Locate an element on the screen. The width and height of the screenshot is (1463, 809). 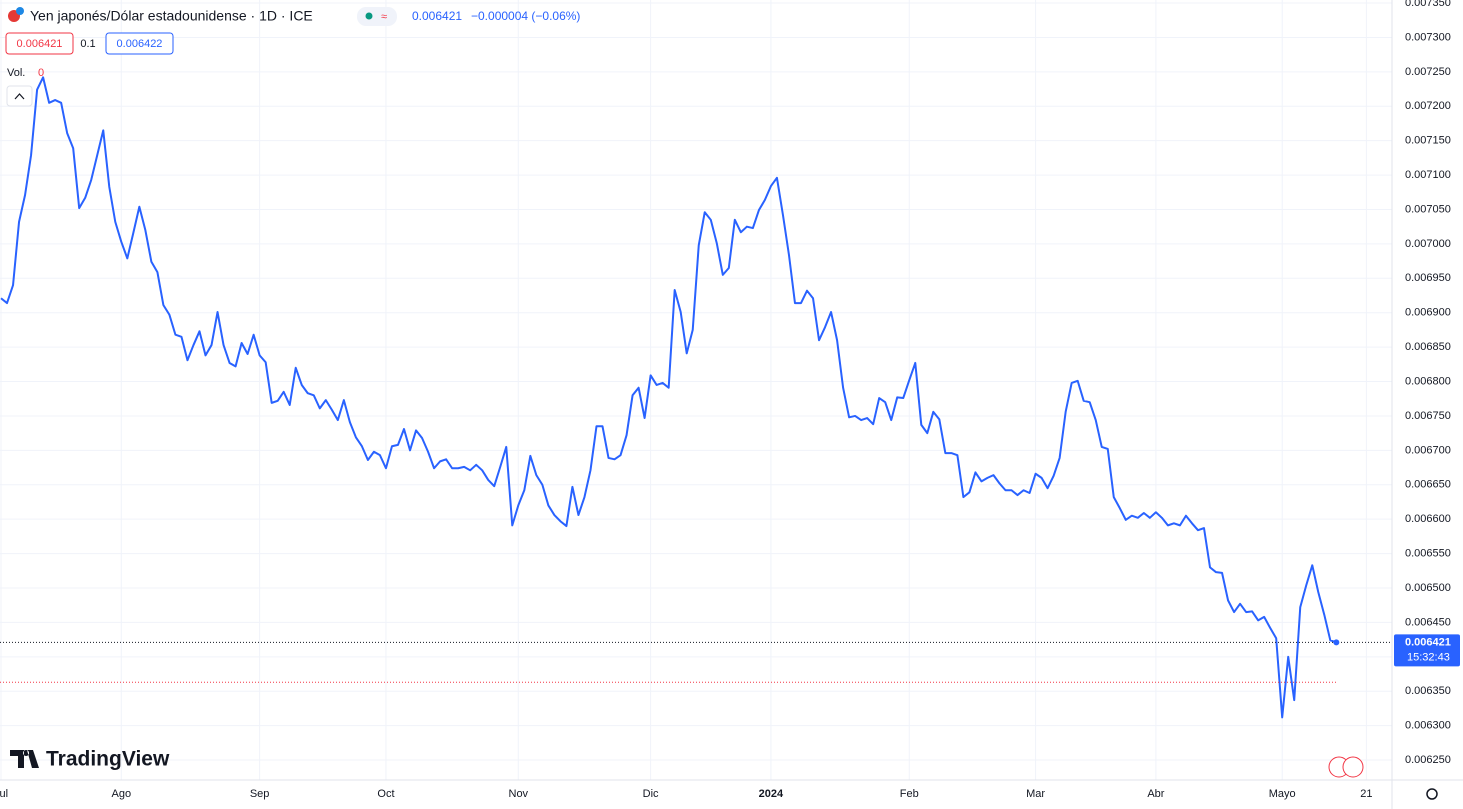
x-tick-label: Dic is located at coordinates (651, 794).